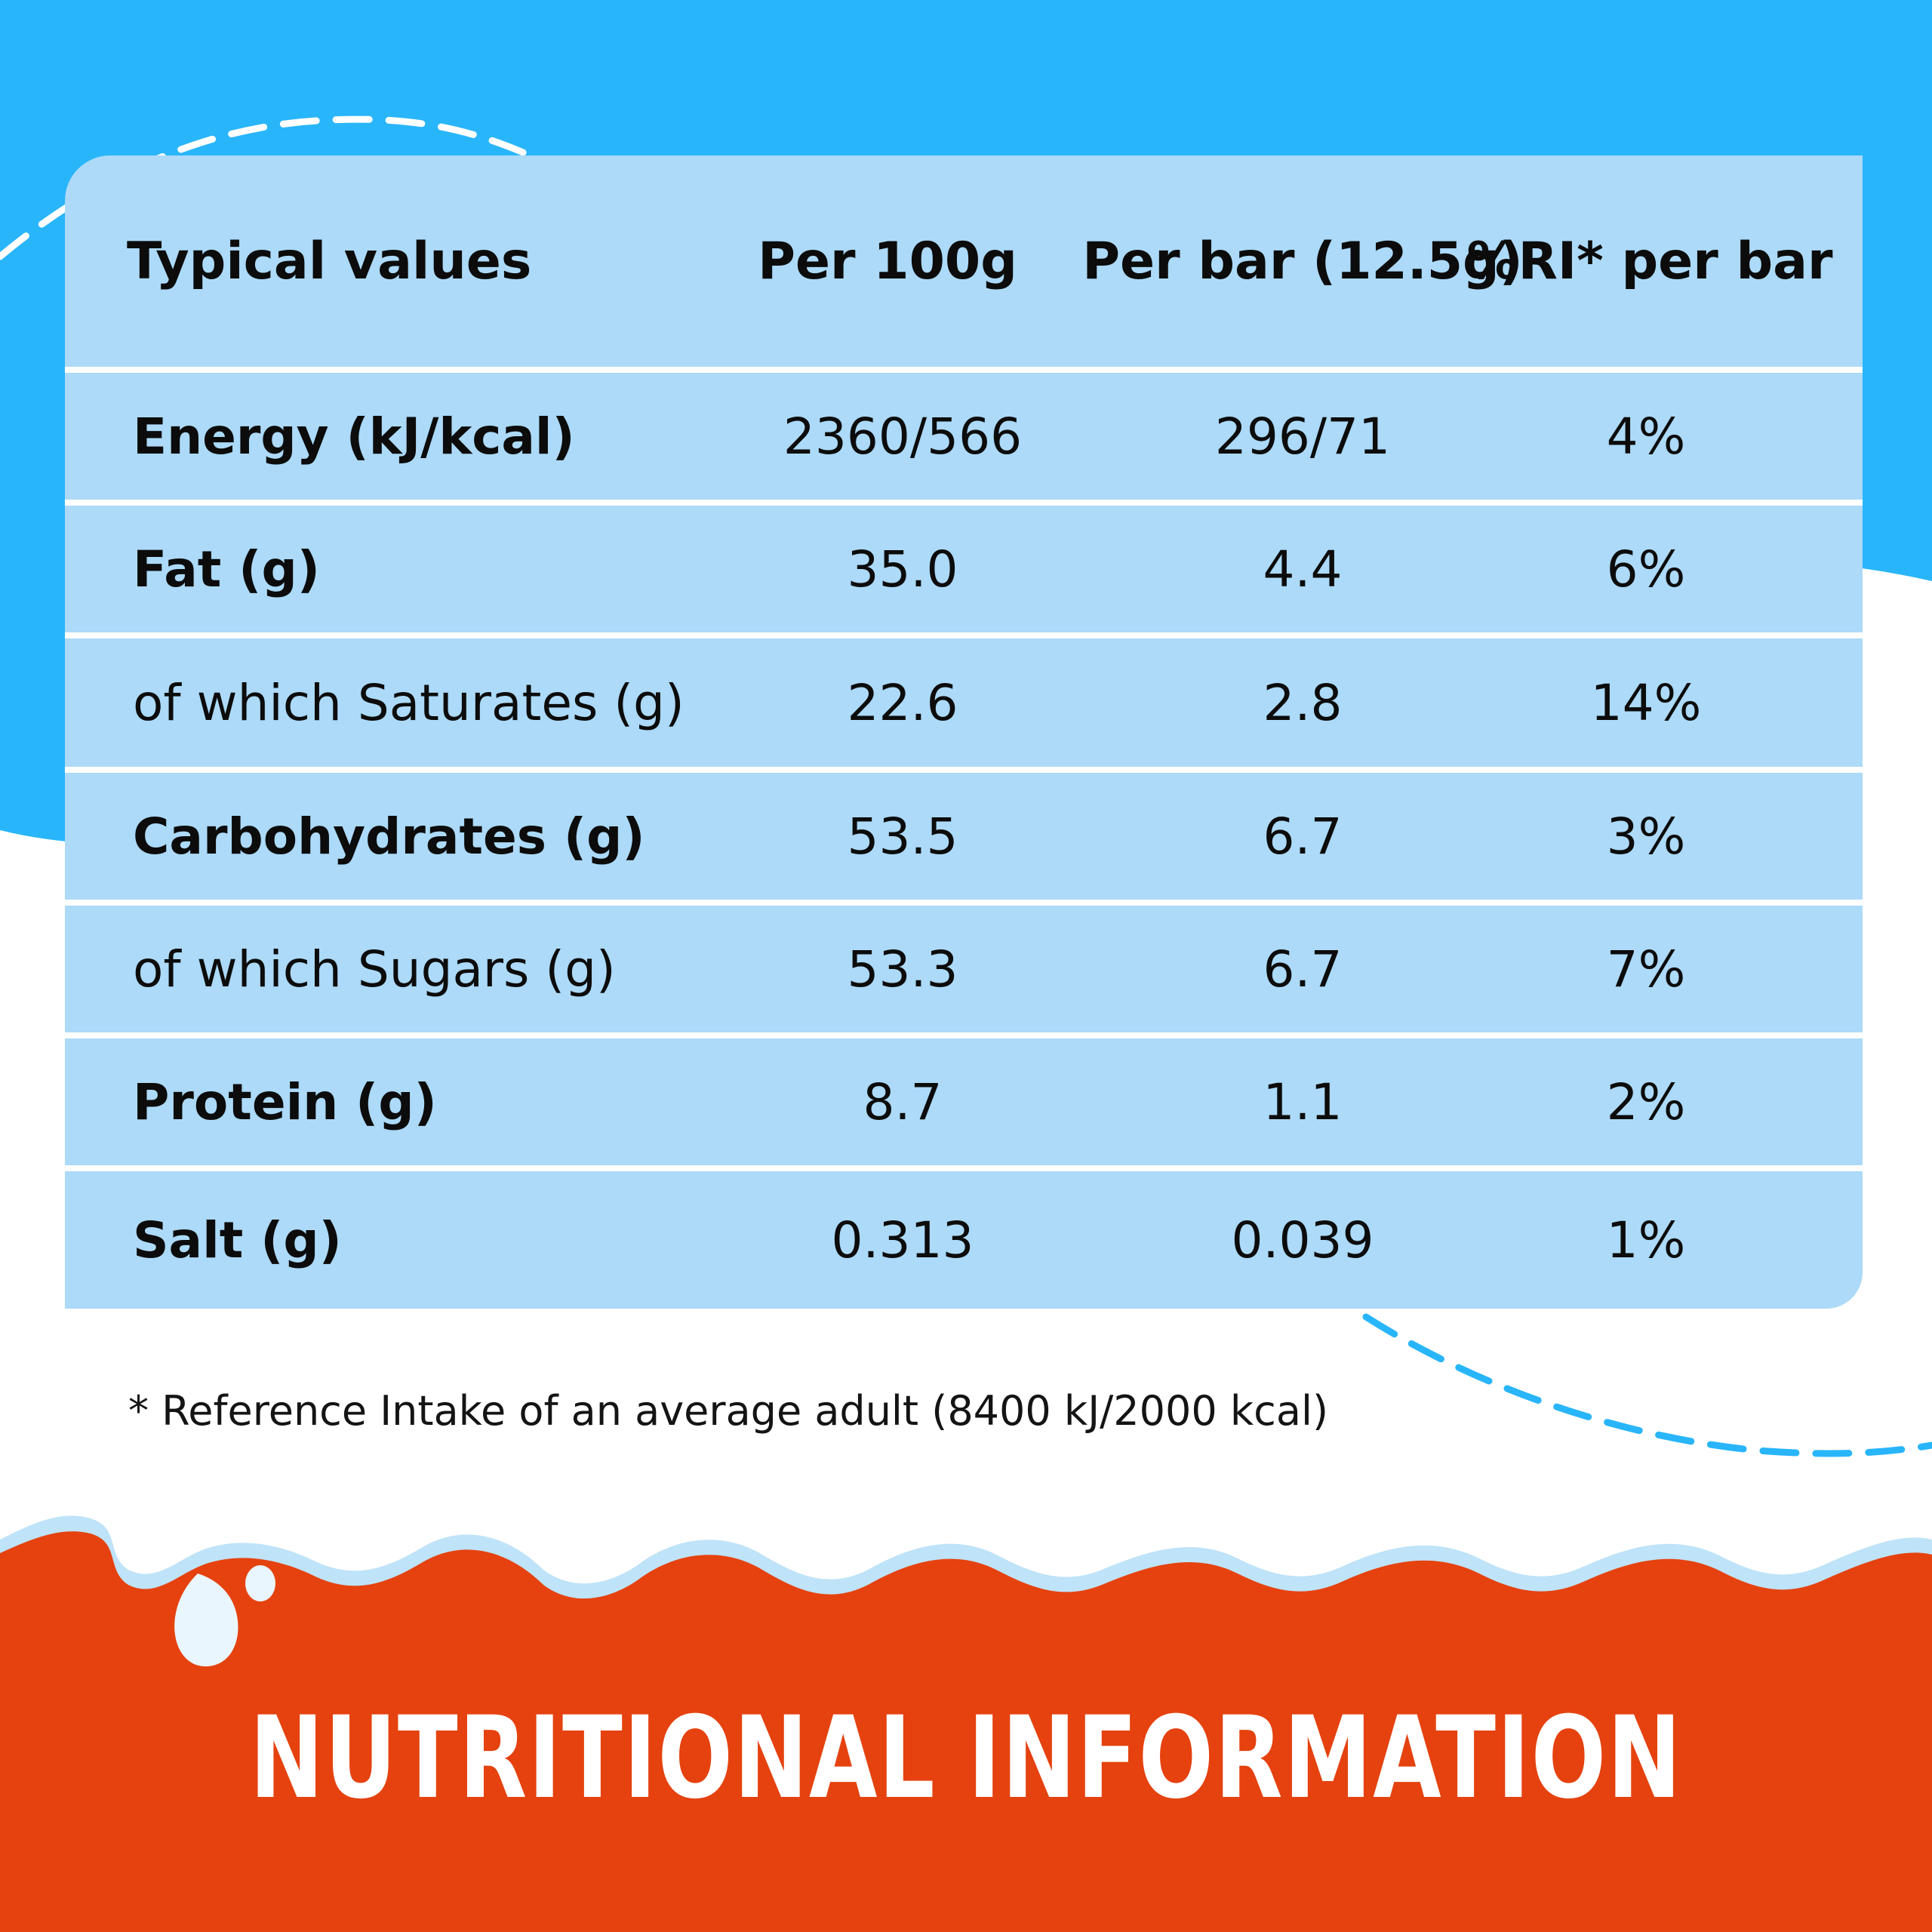  I want to click on table-row-protein: Protein (g) 8.7 1.1 2%, so click(964, 1101).